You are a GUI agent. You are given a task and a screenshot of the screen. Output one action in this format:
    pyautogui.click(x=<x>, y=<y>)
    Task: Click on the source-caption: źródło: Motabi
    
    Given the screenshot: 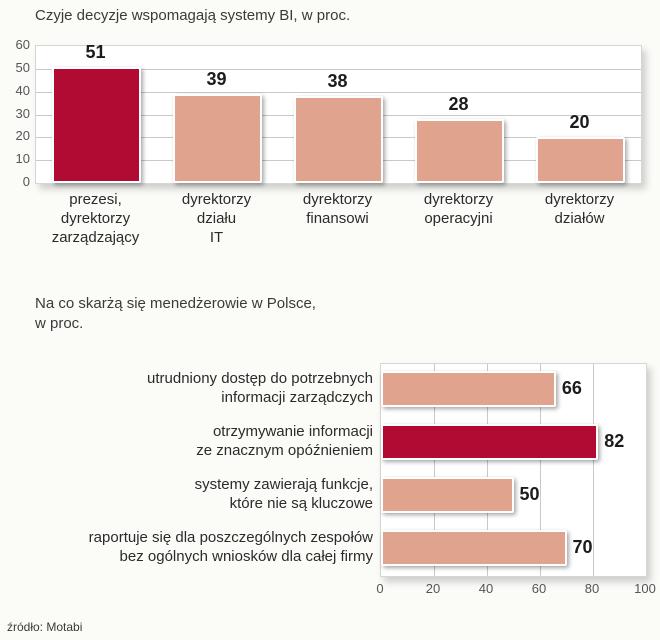 What is the action you would take?
    pyautogui.click(x=45, y=627)
    